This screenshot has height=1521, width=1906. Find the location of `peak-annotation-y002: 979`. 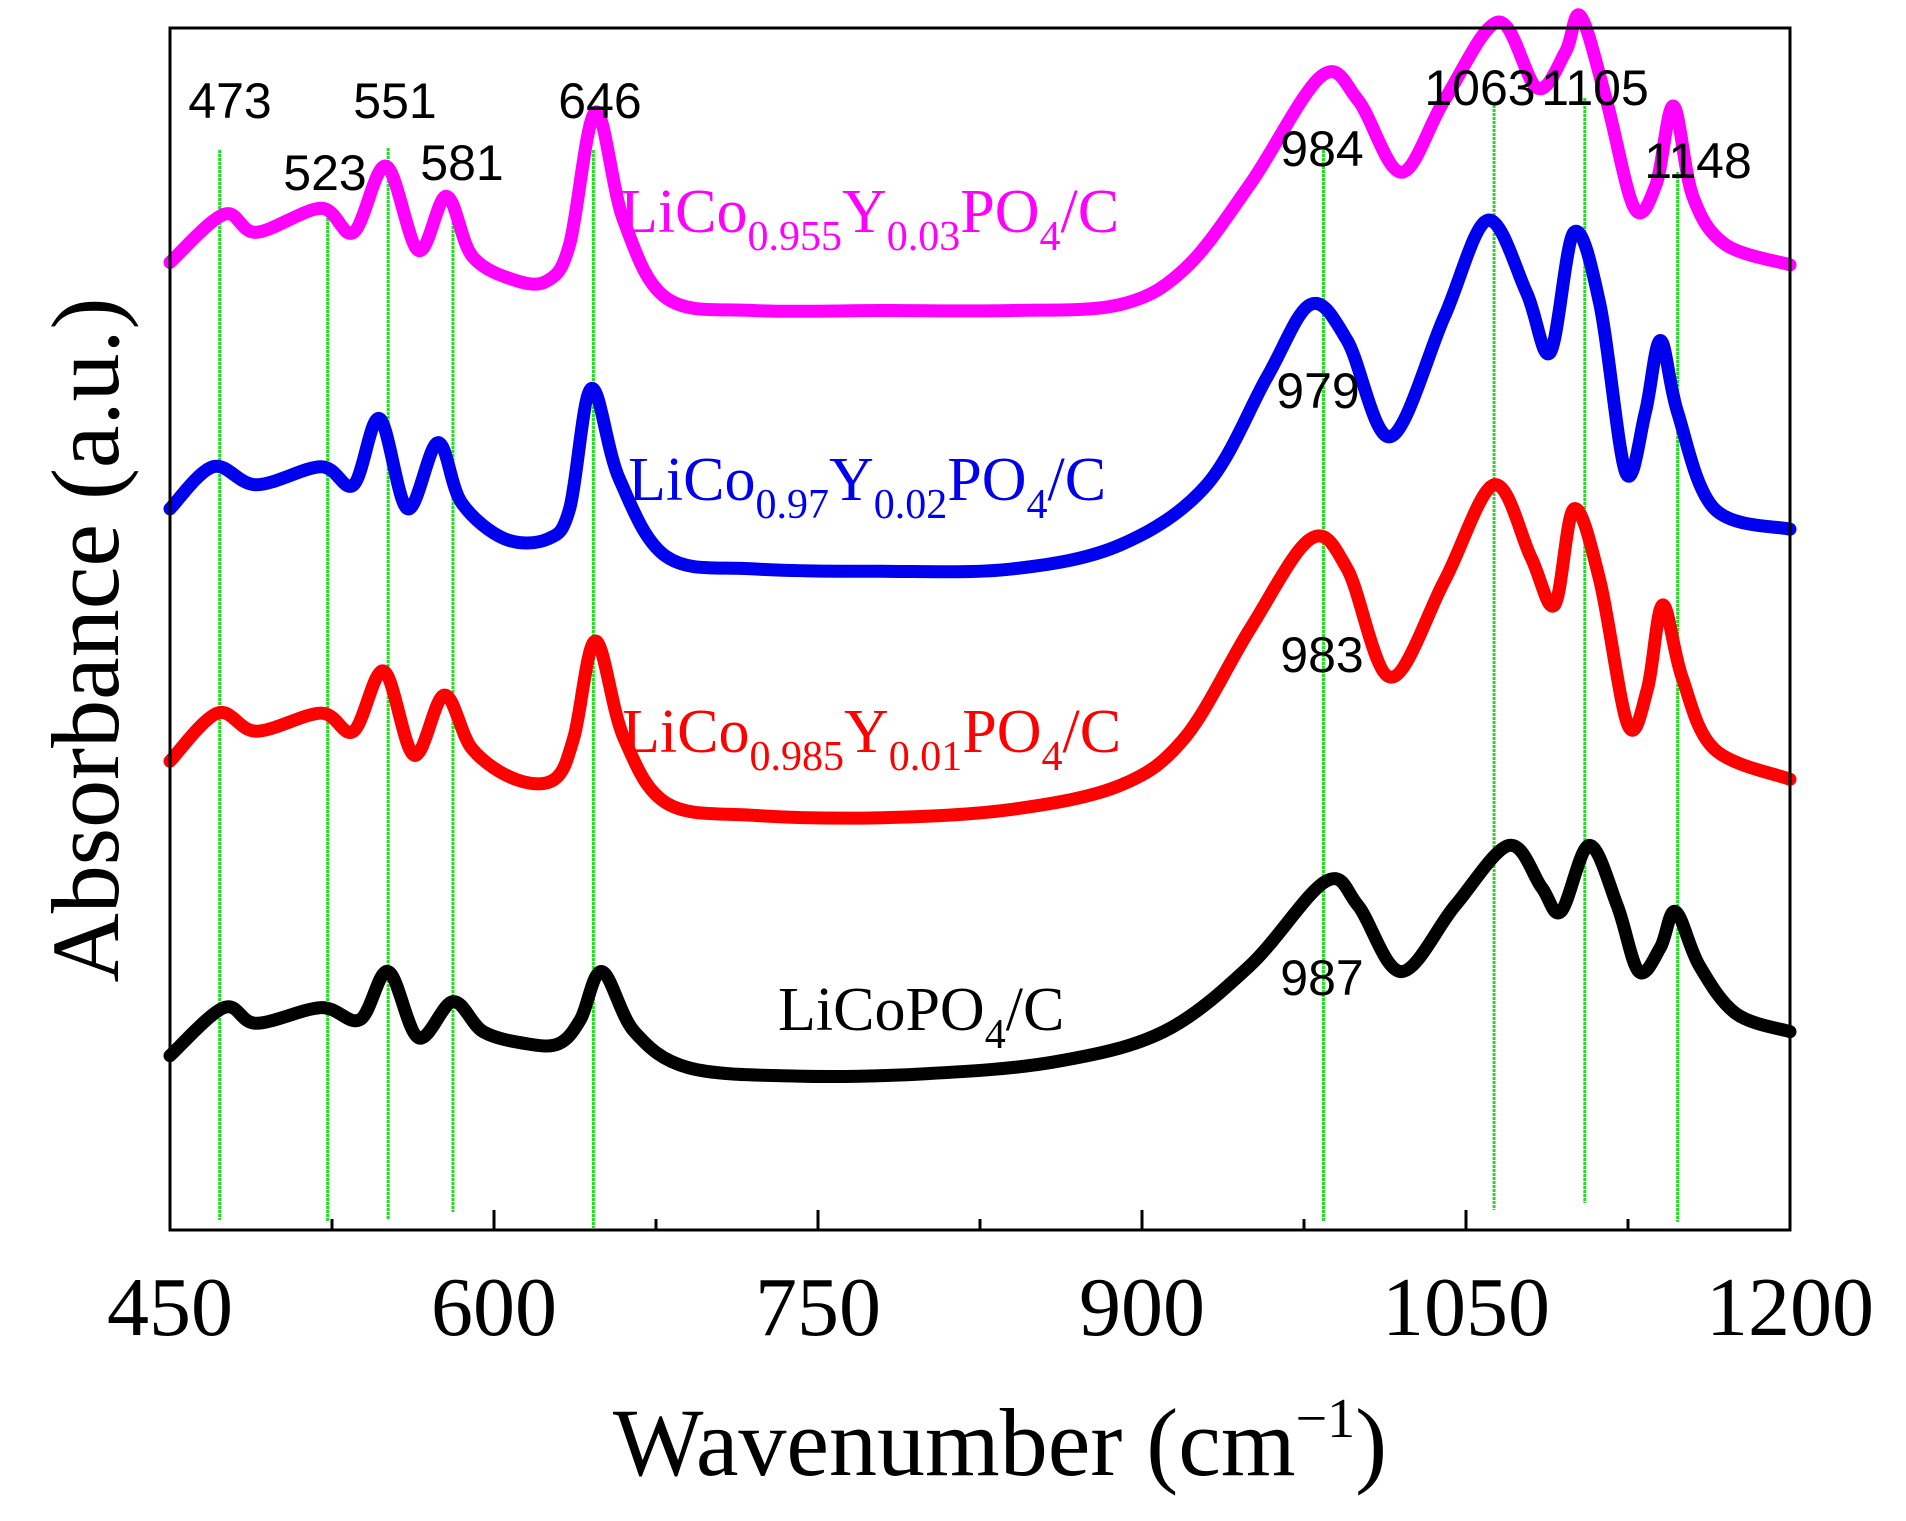

peak-annotation-y002: 979 is located at coordinates (1317, 391).